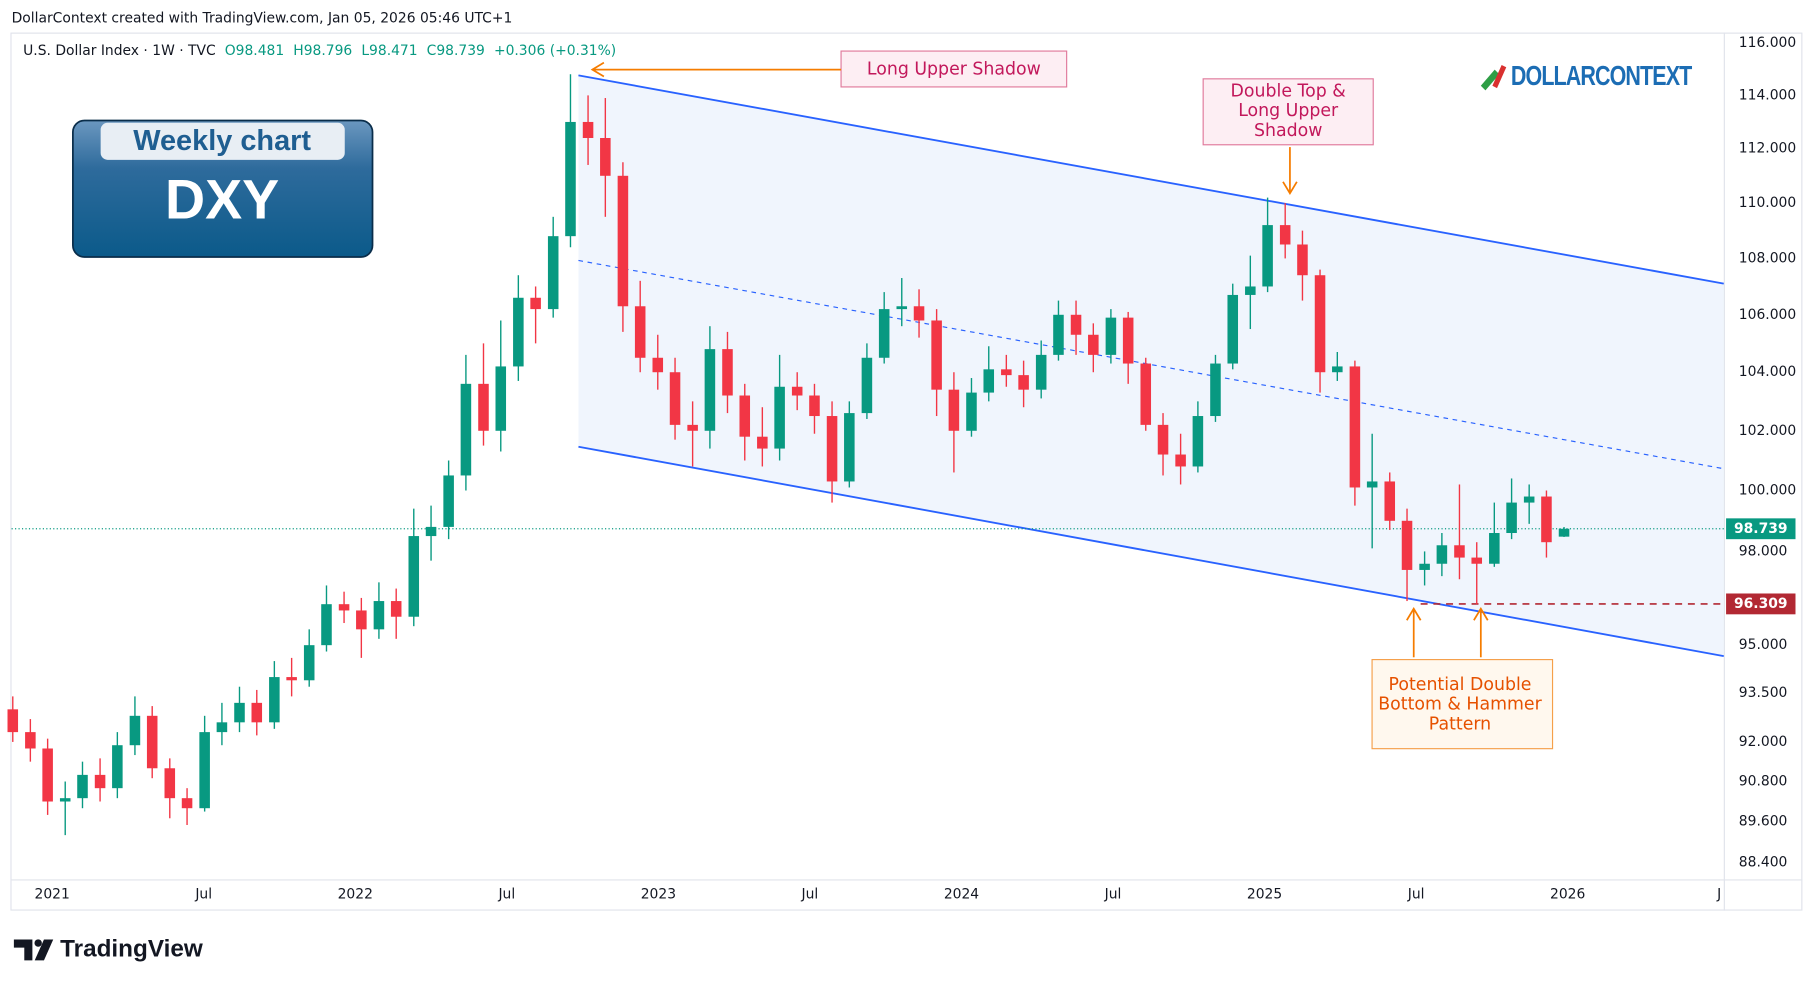  What do you see at coordinates (1767, 372) in the screenshot?
I see `y-tick-label: 104.000` at bounding box center [1767, 372].